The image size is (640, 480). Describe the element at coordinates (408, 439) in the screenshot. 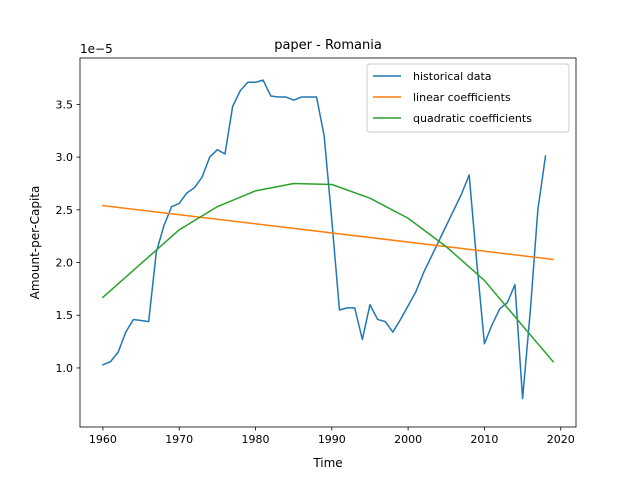

I see `x-tick-label: 2000` at that location.